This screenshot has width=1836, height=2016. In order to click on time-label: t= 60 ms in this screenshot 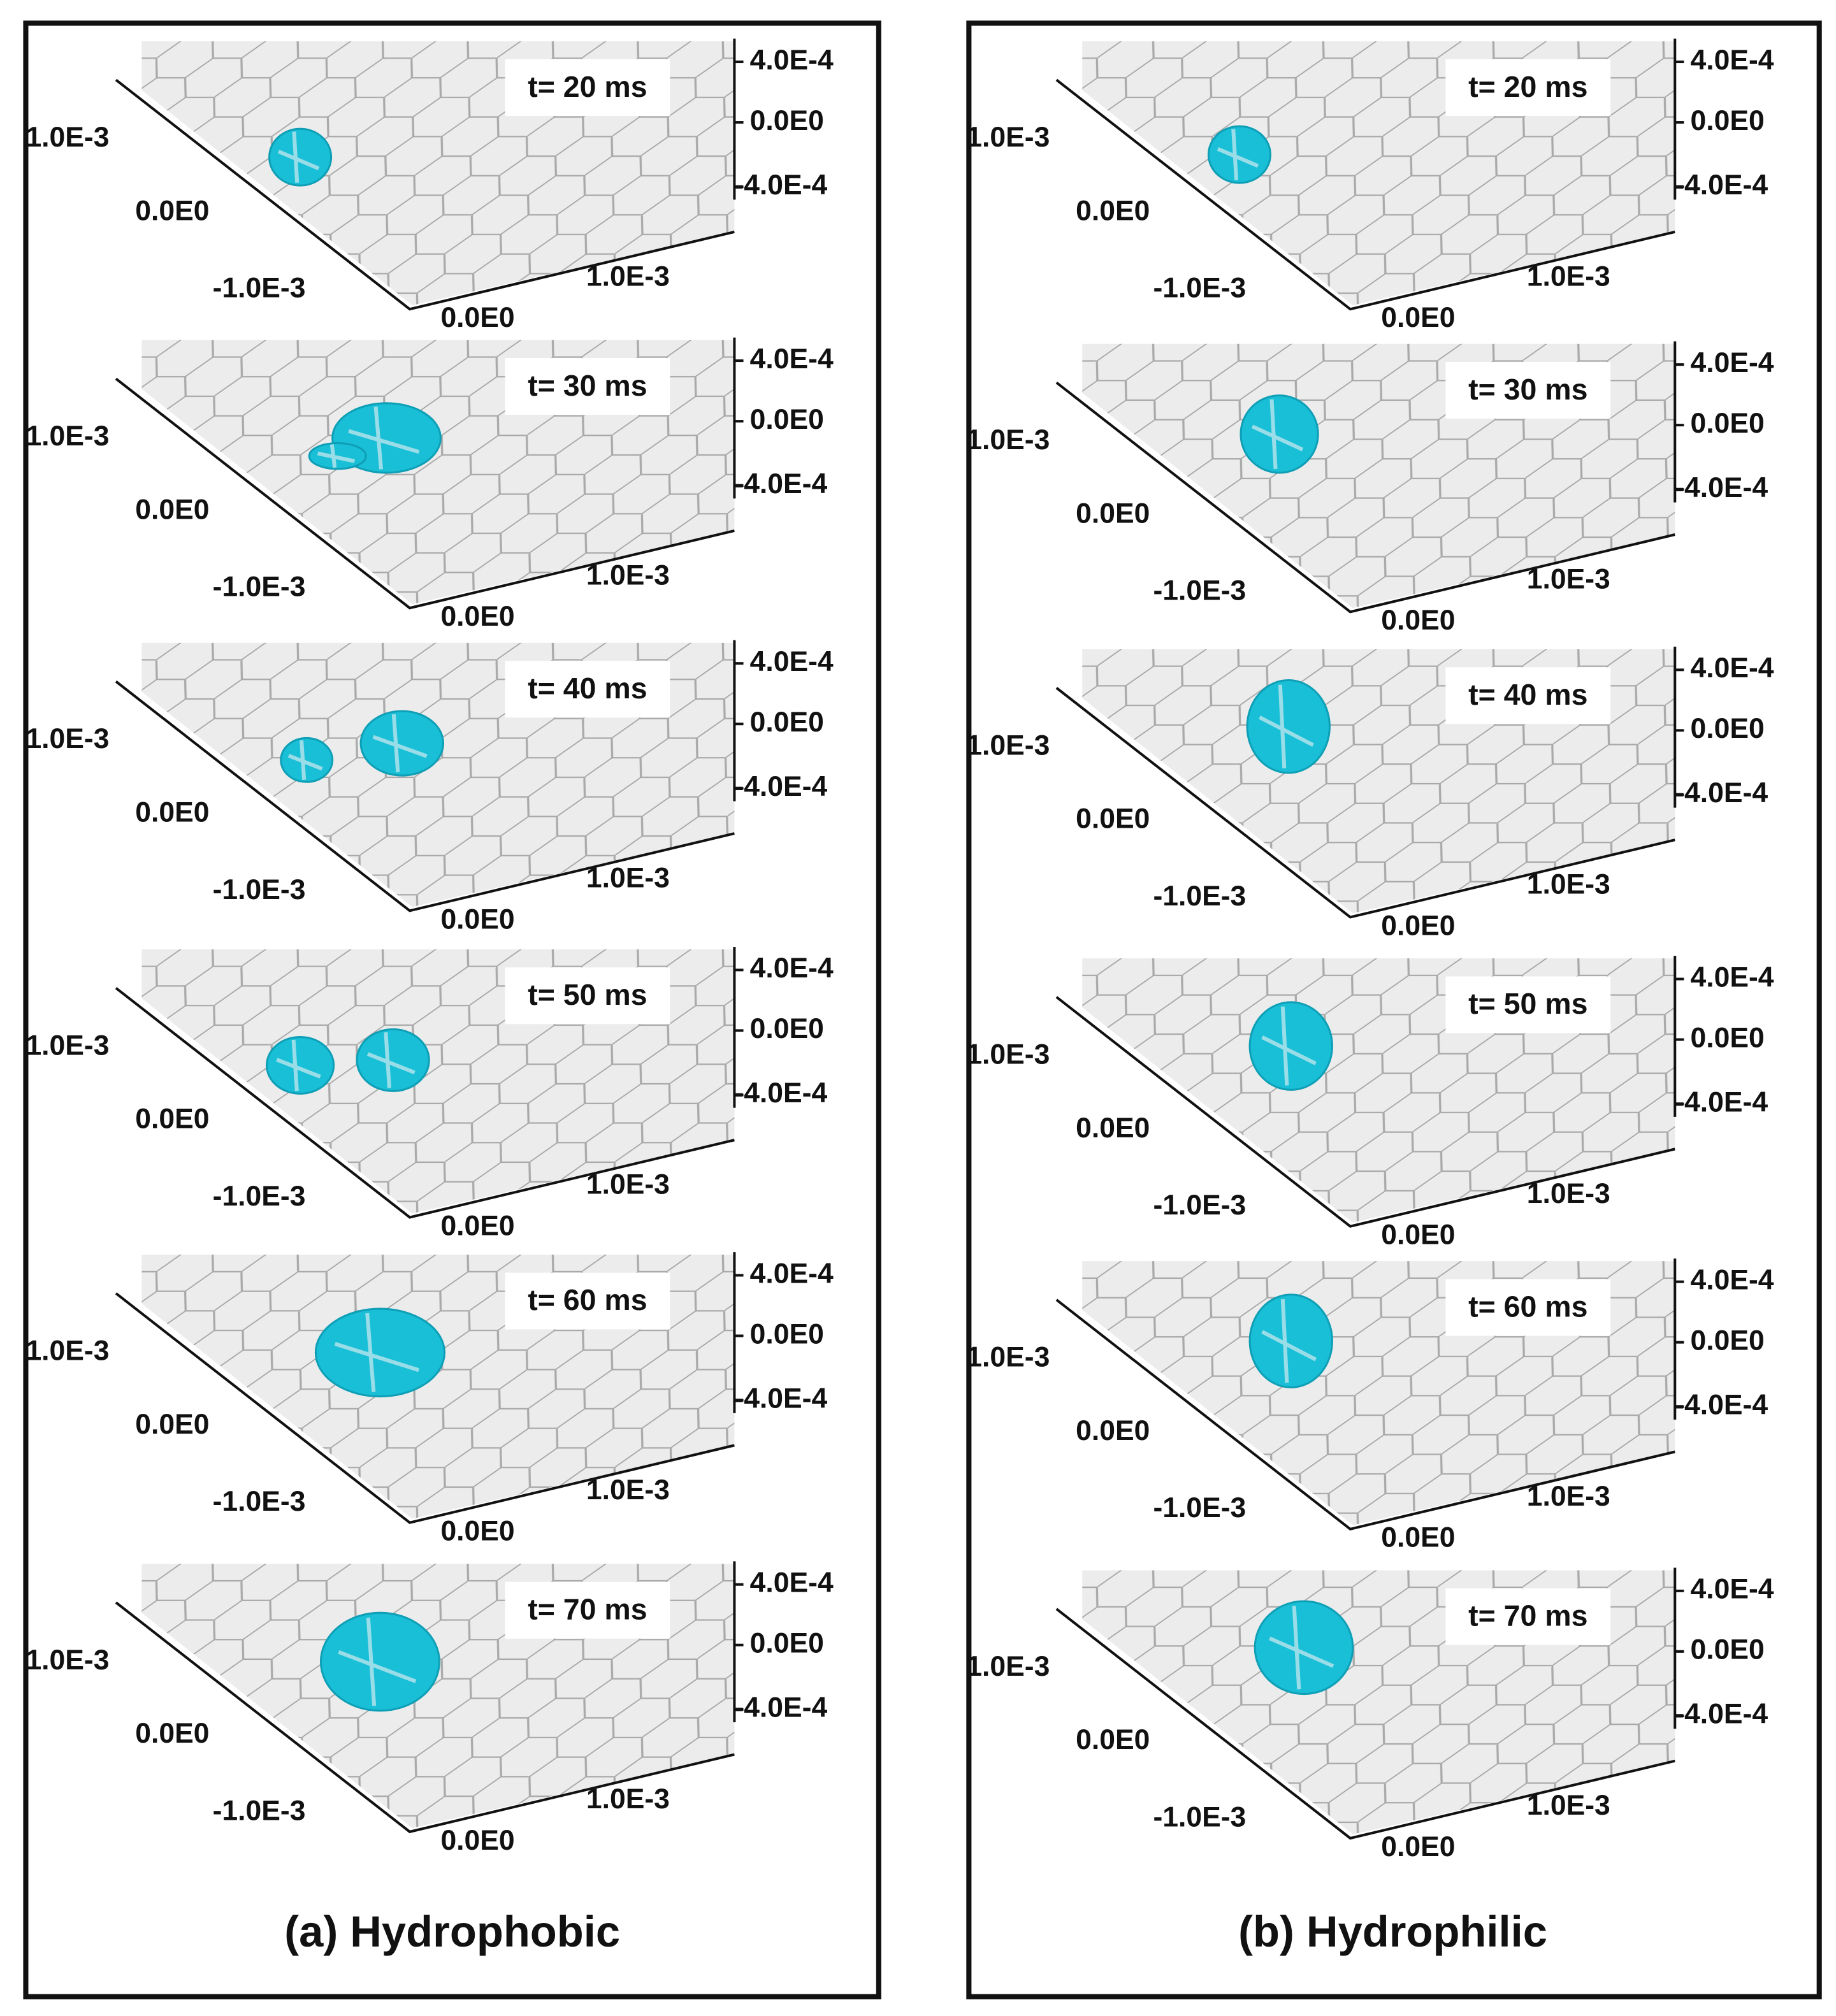, I will do `click(587, 1299)`.